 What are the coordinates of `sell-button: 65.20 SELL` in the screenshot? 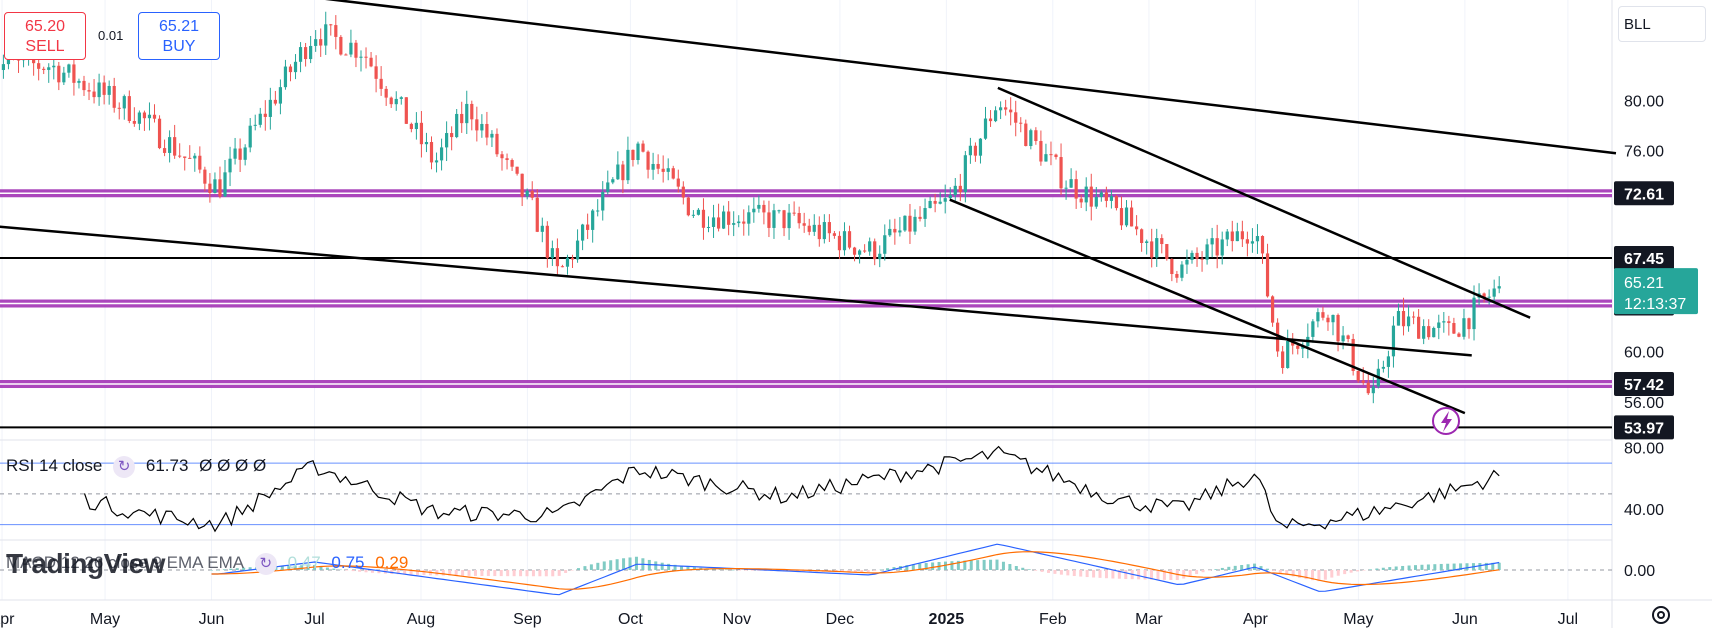 It's located at (45, 36).